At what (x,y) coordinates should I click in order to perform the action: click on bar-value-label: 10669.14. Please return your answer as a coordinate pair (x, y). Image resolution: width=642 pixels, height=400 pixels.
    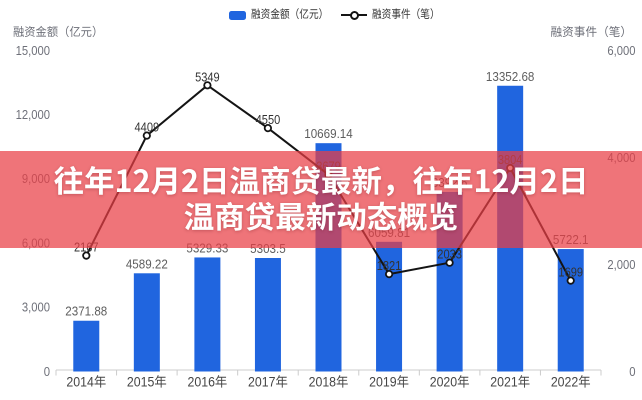
    Looking at the image, I should click on (328, 133).